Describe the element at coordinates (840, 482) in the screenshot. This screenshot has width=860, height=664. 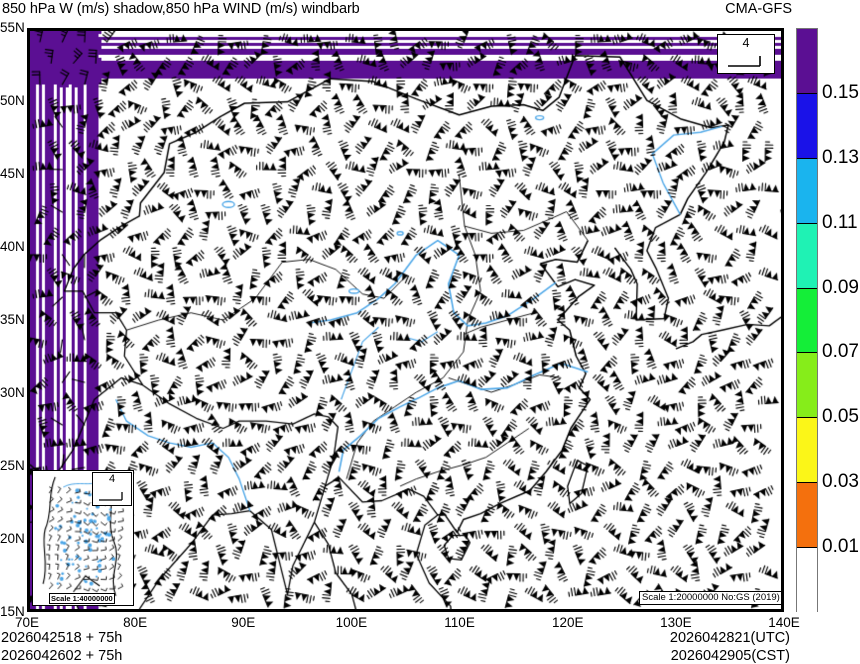
I see `colorbar-tick: 0.03` at that location.